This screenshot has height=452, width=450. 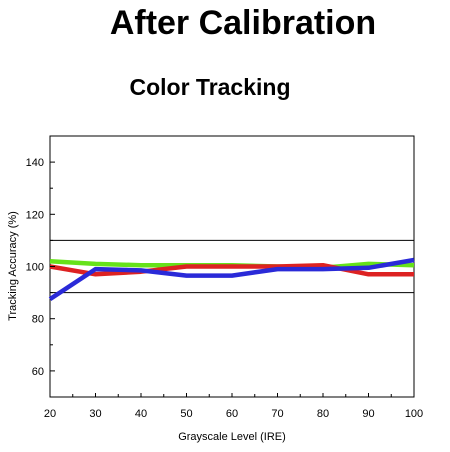 What do you see at coordinates (210, 87) in the screenshot?
I see `chart-title: Color Tracking` at bounding box center [210, 87].